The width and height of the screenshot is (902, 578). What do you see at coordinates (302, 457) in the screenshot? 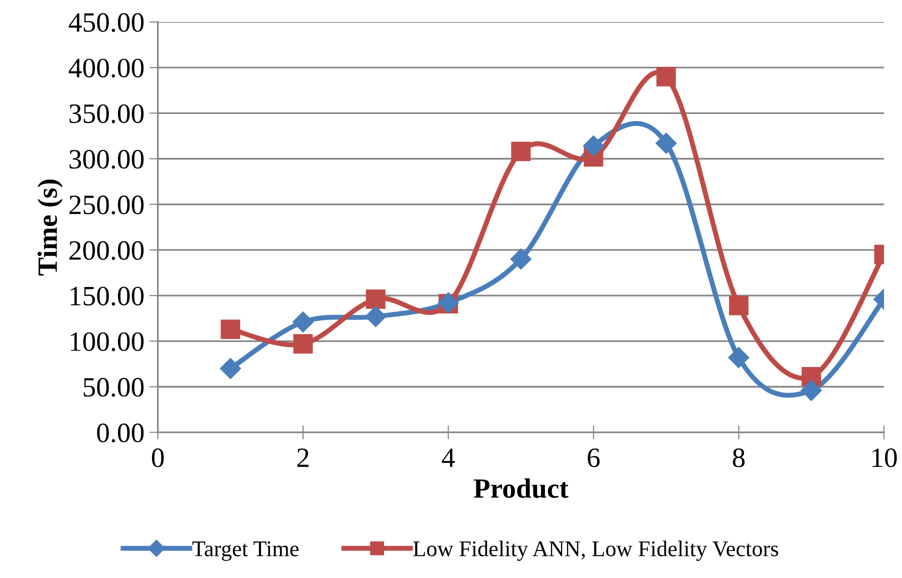
I see `x-tick-label: 2` at bounding box center [302, 457].